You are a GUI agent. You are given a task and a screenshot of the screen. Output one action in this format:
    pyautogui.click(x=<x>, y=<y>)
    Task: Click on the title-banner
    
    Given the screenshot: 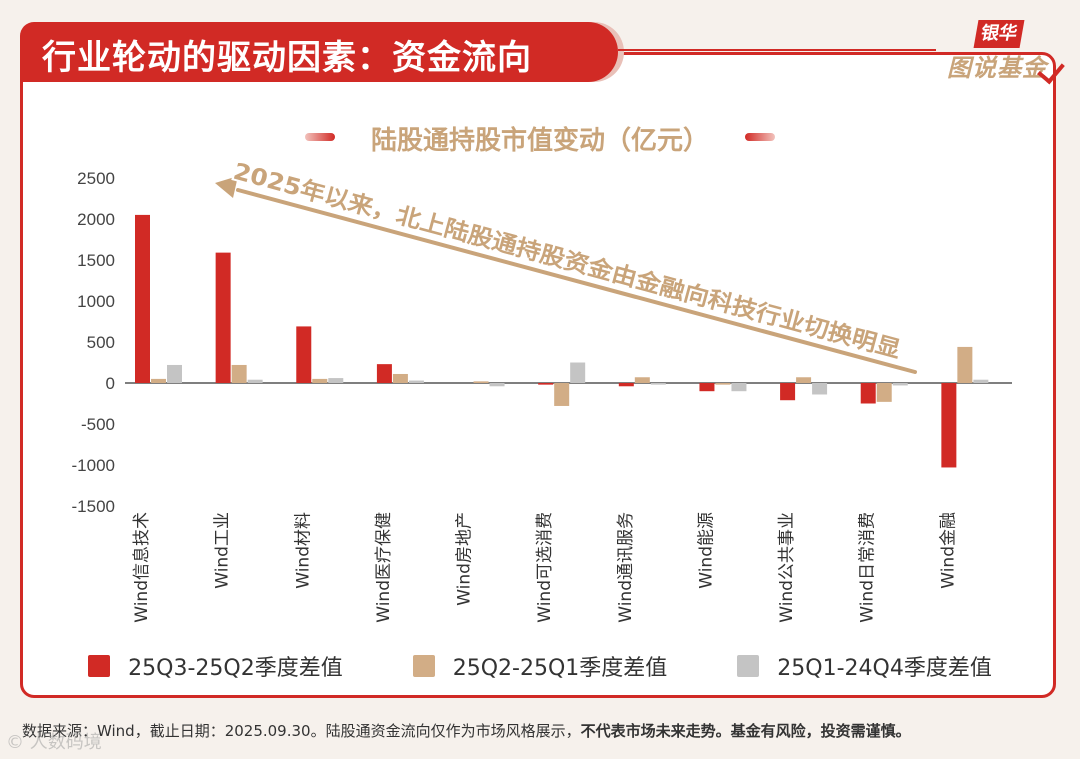 What is the action you would take?
    pyautogui.click(x=319, y=52)
    